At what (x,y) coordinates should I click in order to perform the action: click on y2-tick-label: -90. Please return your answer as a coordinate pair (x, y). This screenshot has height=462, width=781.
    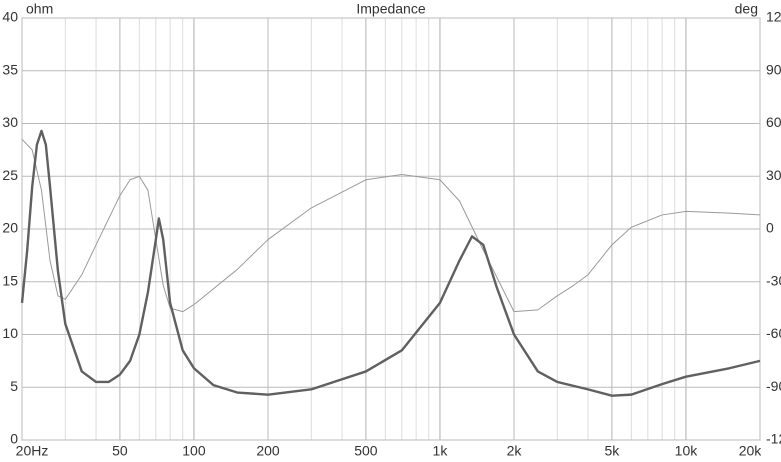
    Looking at the image, I should click on (773, 386).